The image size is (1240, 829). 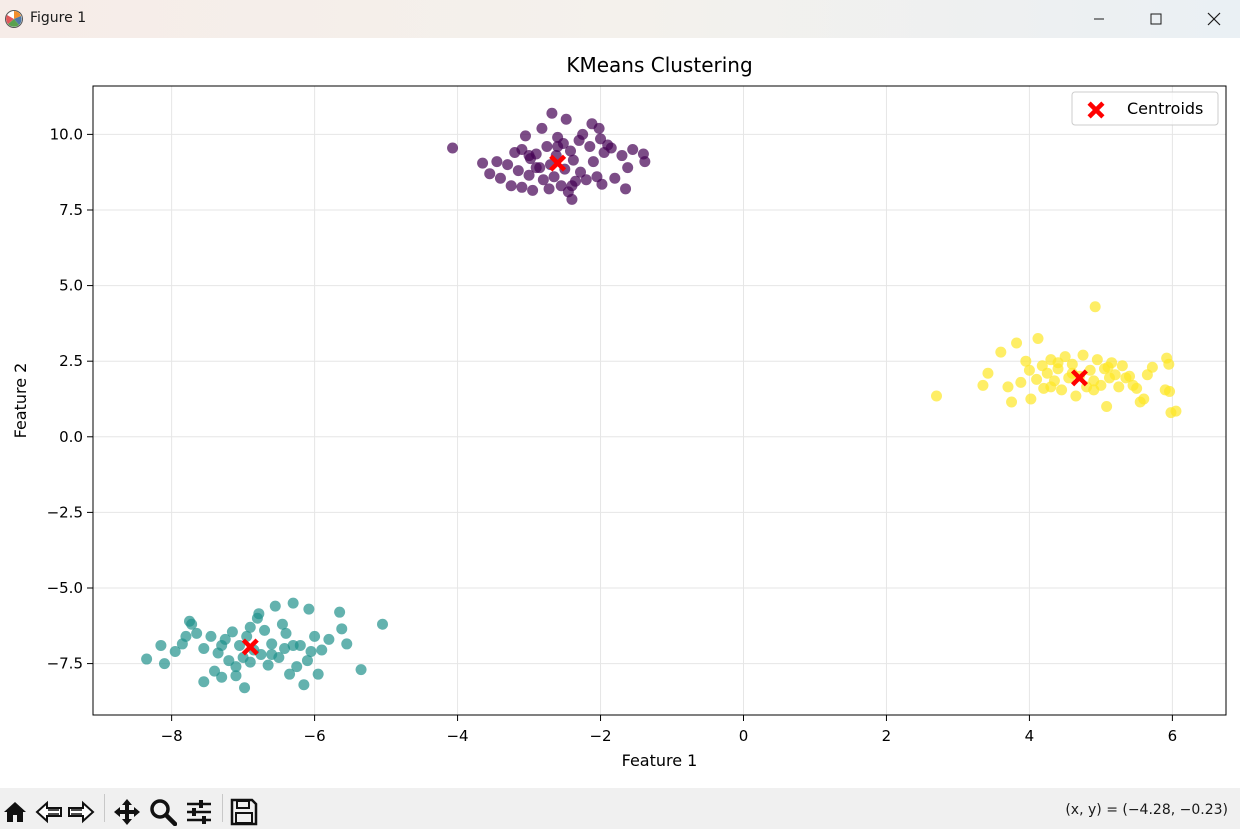 I want to click on y-tick-label: 0.0, so click(x=71, y=437).